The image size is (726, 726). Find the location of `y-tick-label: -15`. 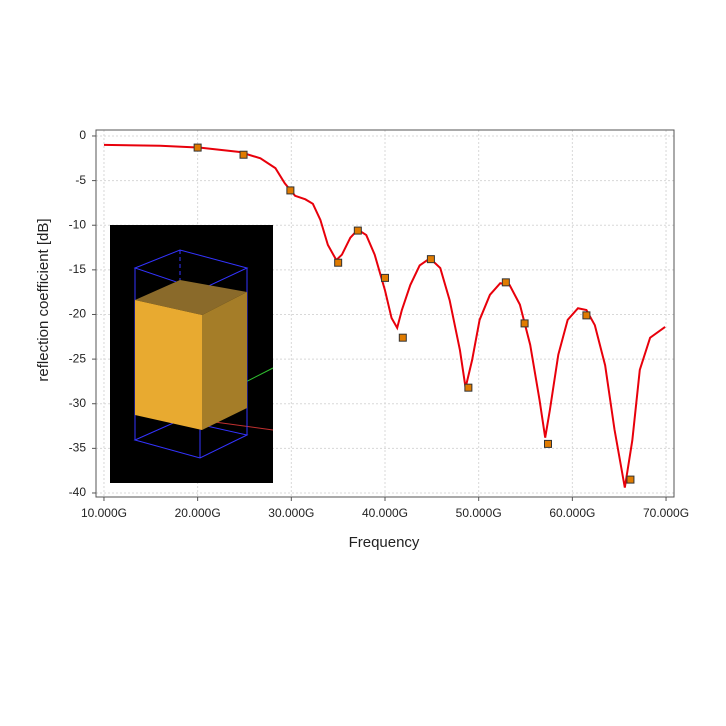

y-tick-label: -15 is located at coordinates (78, 269).